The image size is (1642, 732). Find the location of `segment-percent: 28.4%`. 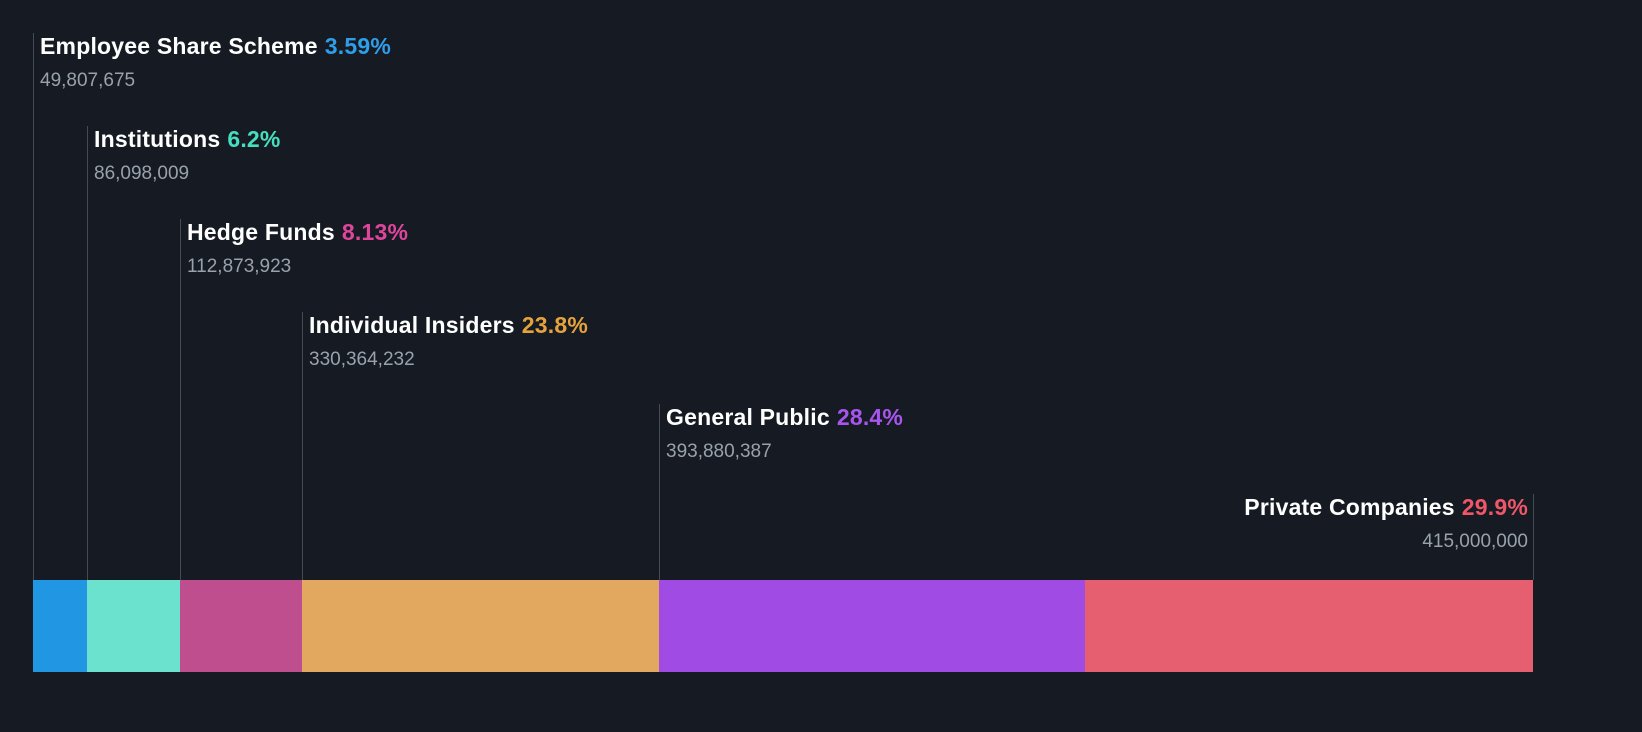

segment-percent: 28.4% is located at coordinates (870, 417).